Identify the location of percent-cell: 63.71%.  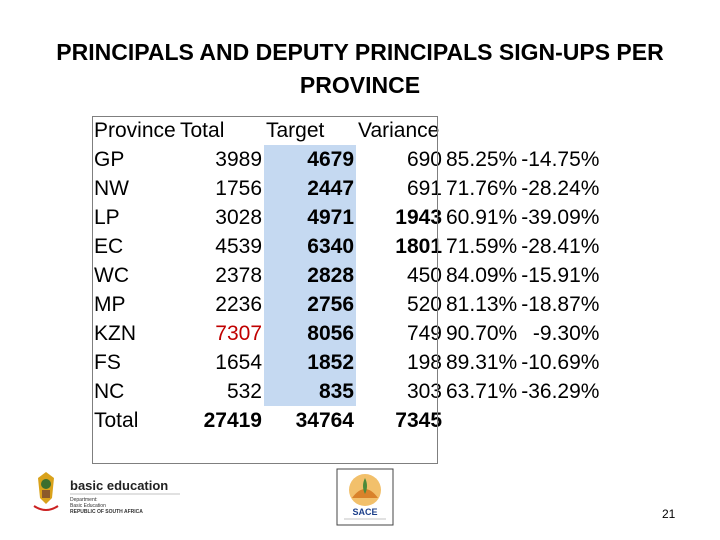
(482, 391).